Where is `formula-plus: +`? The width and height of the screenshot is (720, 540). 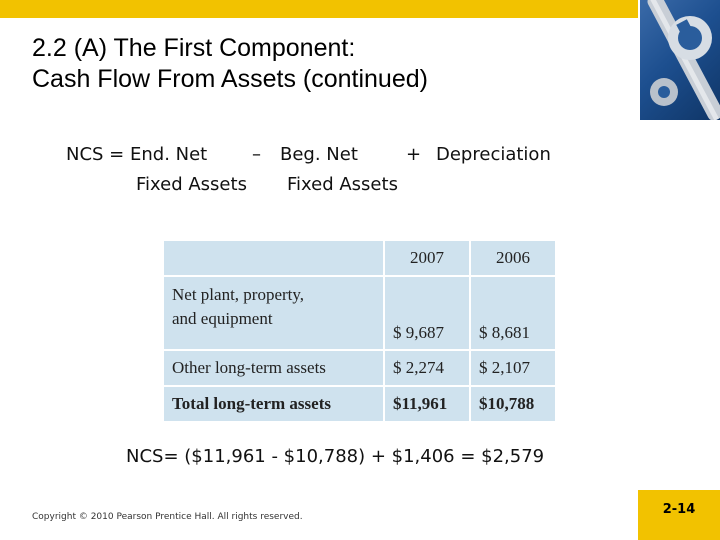
formula-plus: + is located at coordinates (414, 154).